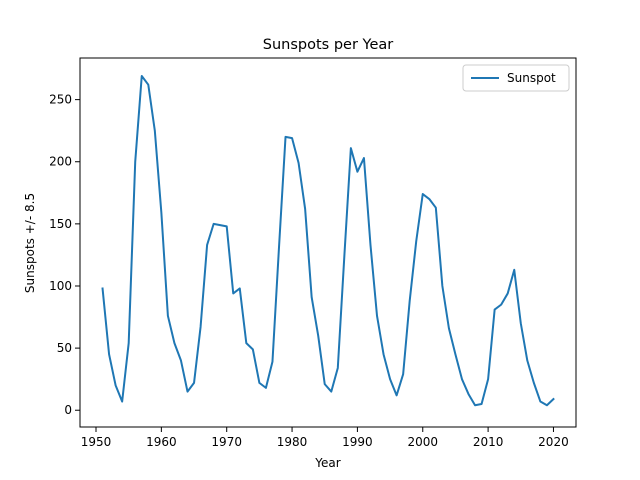  I want to click on x-tick-label-1990: 1990, so click(357, 442).